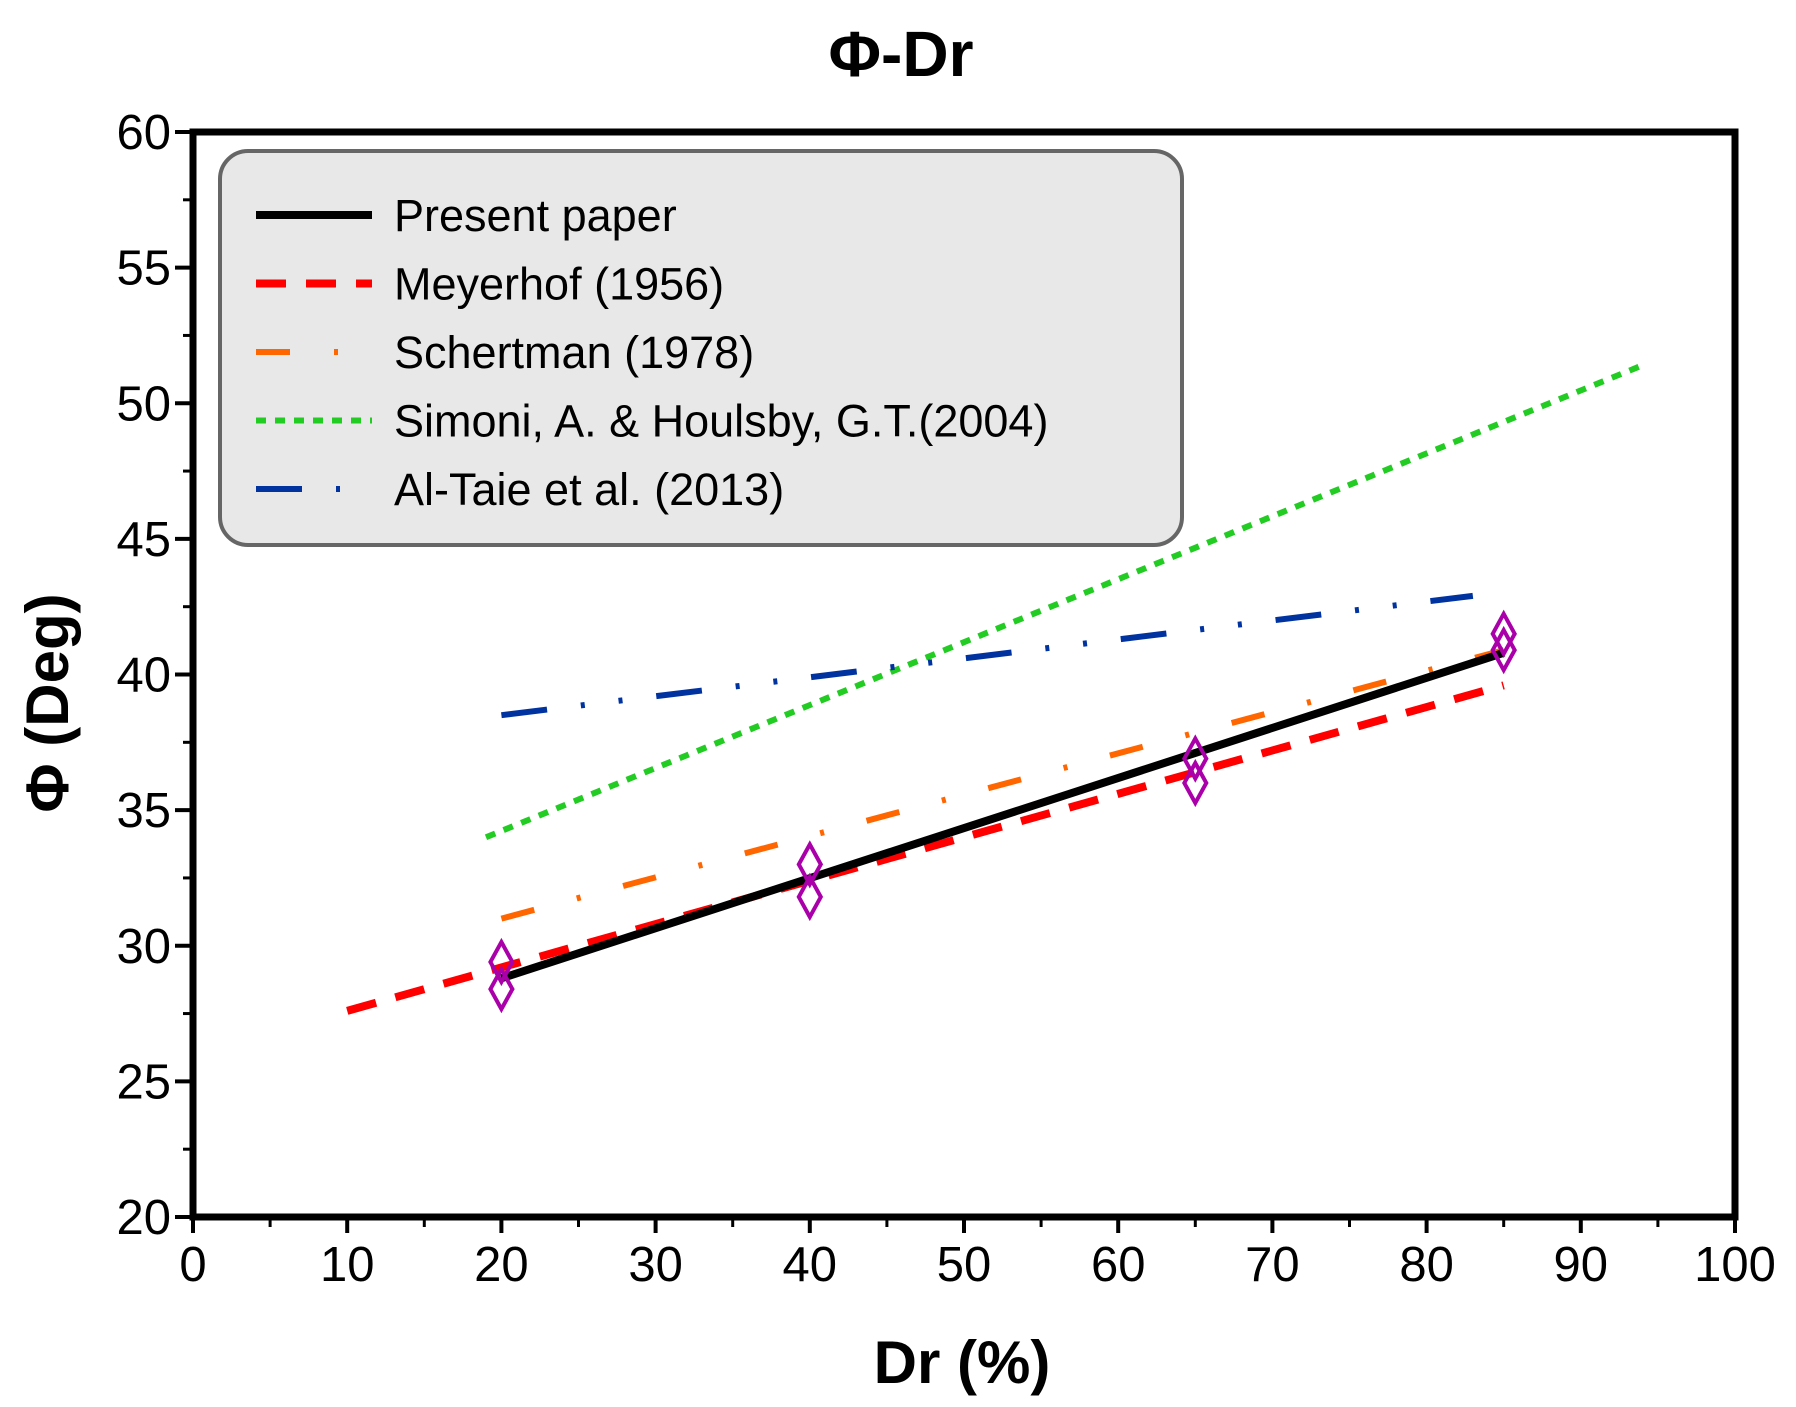  What do you see at coordinates (143, 1082) in the screenshot?
I see `y-tick-label: 25` at bounding box center [143, 1082].